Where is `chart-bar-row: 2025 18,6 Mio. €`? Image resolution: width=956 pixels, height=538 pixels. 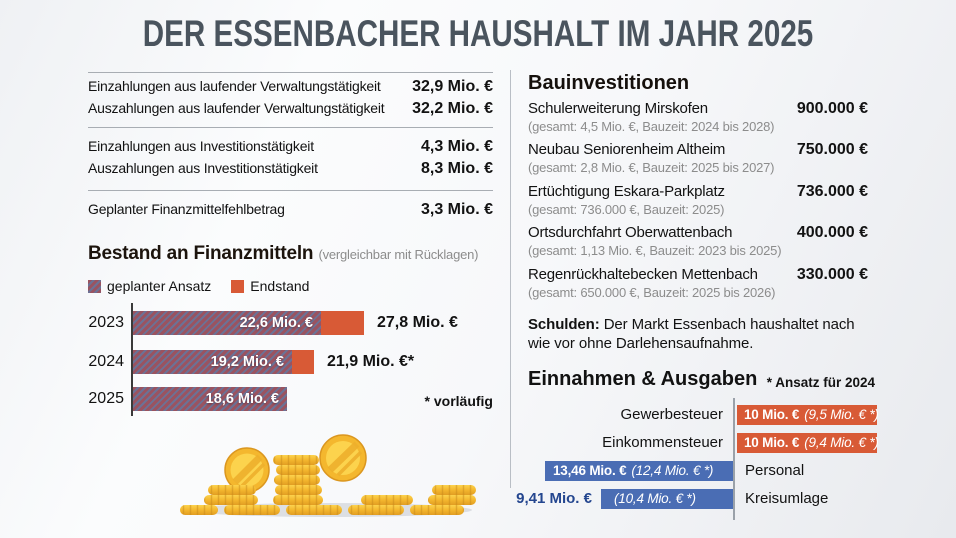
chart-bar-row: 2025 18,6 Mio. € is located at coordinates (194, 399).